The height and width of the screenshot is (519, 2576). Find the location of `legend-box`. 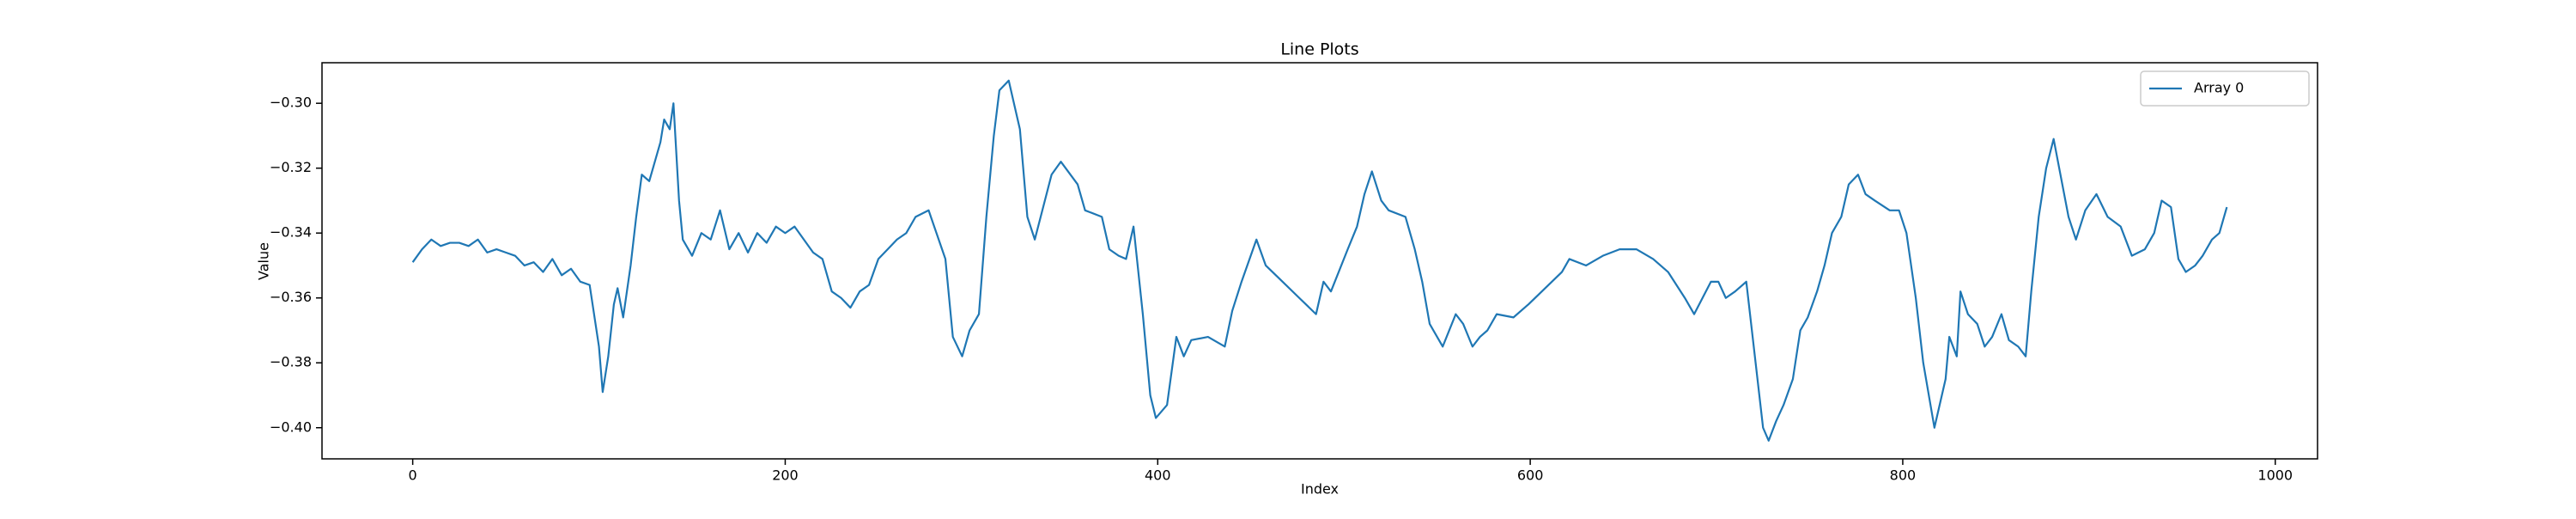

legend-box is located at coordinates (2225, 88).